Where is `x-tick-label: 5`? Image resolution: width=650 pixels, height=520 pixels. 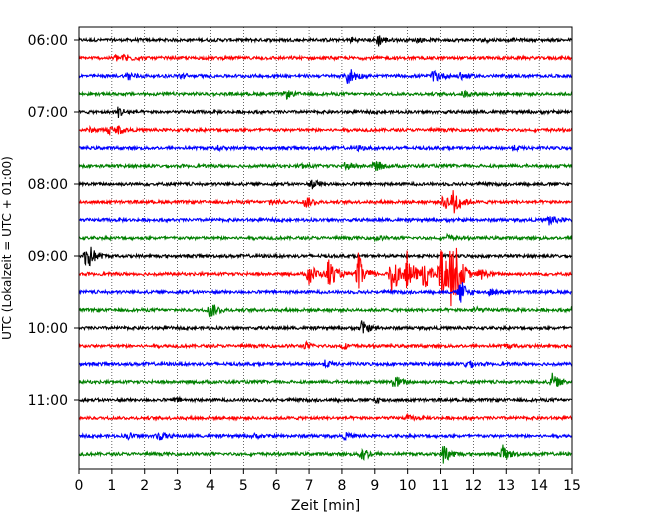
x-tick-label: 5 is located at coordinates (243, 486).